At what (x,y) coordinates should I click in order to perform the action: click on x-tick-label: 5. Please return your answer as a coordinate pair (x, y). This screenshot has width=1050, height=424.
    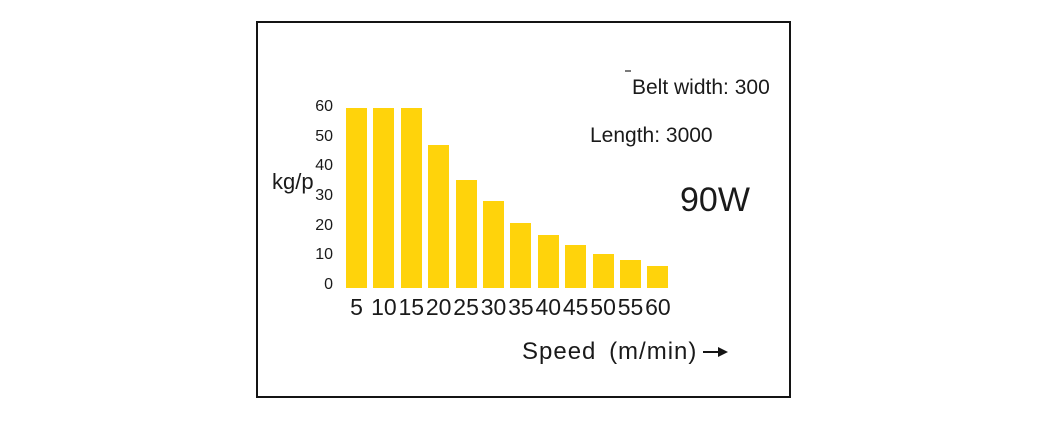
    Looking at the image, I should click on (356, 307).